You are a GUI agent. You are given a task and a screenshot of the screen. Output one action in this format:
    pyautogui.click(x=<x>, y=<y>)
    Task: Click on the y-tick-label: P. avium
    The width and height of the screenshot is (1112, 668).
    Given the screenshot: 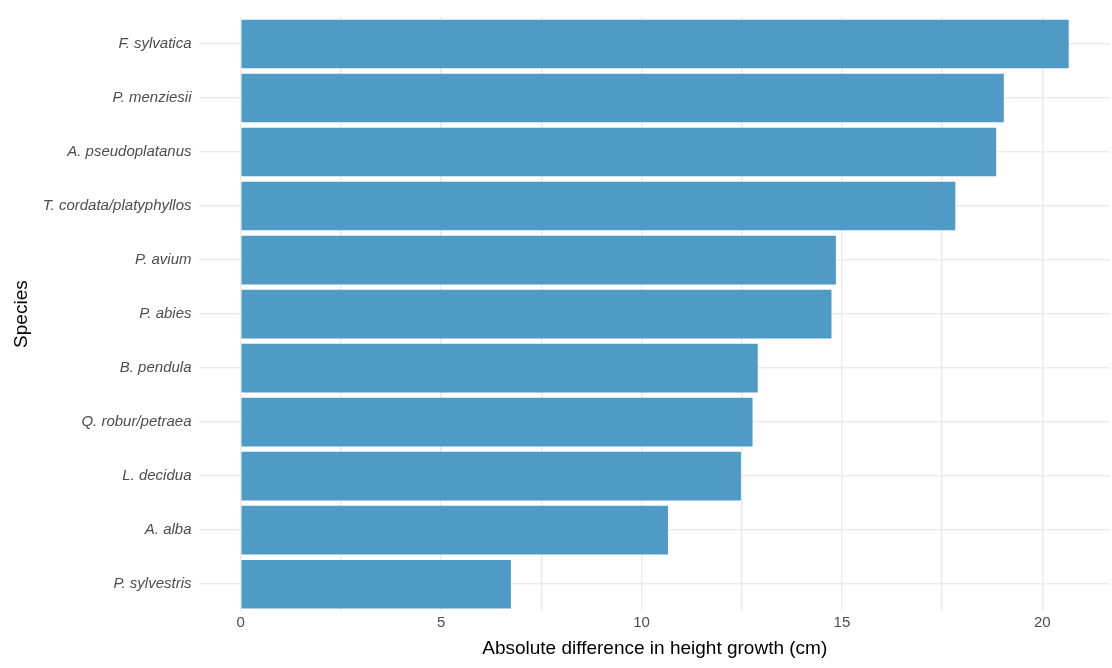 What is the action you would take?
    pyautogui.click(x=163, y=259)
    